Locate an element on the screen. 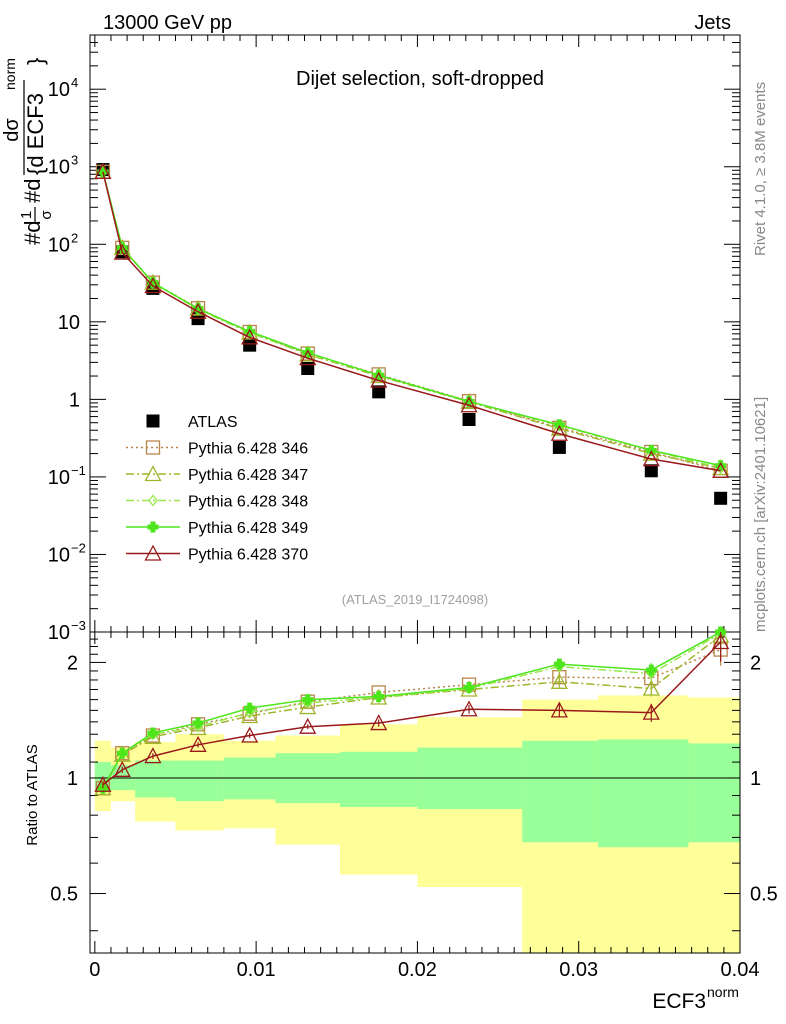 The width and height of the screenshot is (786, 1024). rivet-version-label: Rivet 4.1.0, ≥ 3.8M events is located at coordinates (760, 168).